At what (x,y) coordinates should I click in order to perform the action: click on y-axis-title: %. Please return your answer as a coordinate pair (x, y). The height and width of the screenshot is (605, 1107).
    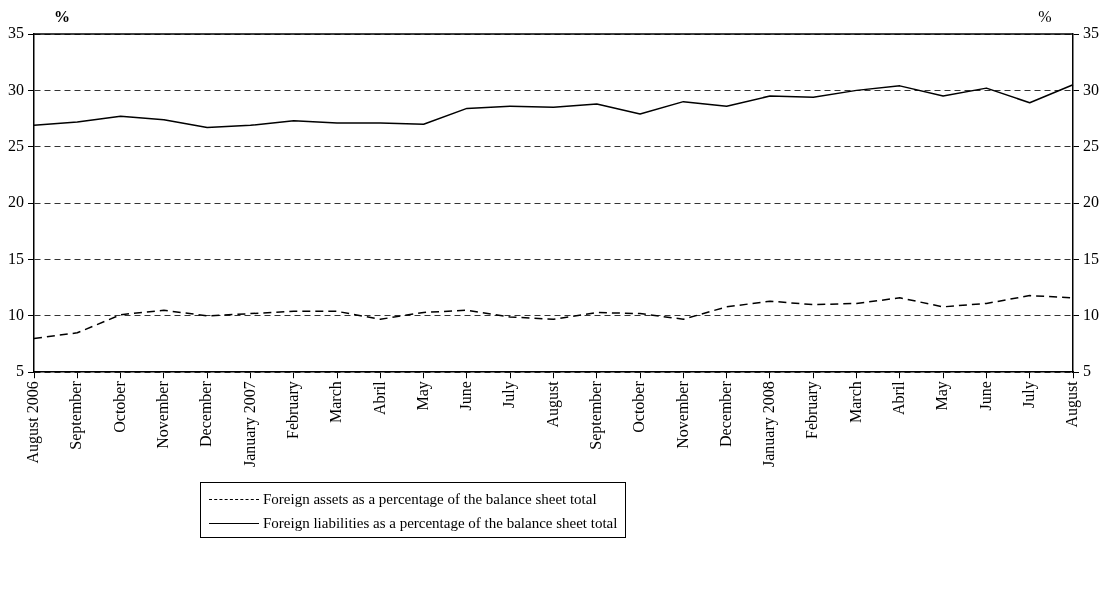
    Looking at the image, I should click on (62, 17).